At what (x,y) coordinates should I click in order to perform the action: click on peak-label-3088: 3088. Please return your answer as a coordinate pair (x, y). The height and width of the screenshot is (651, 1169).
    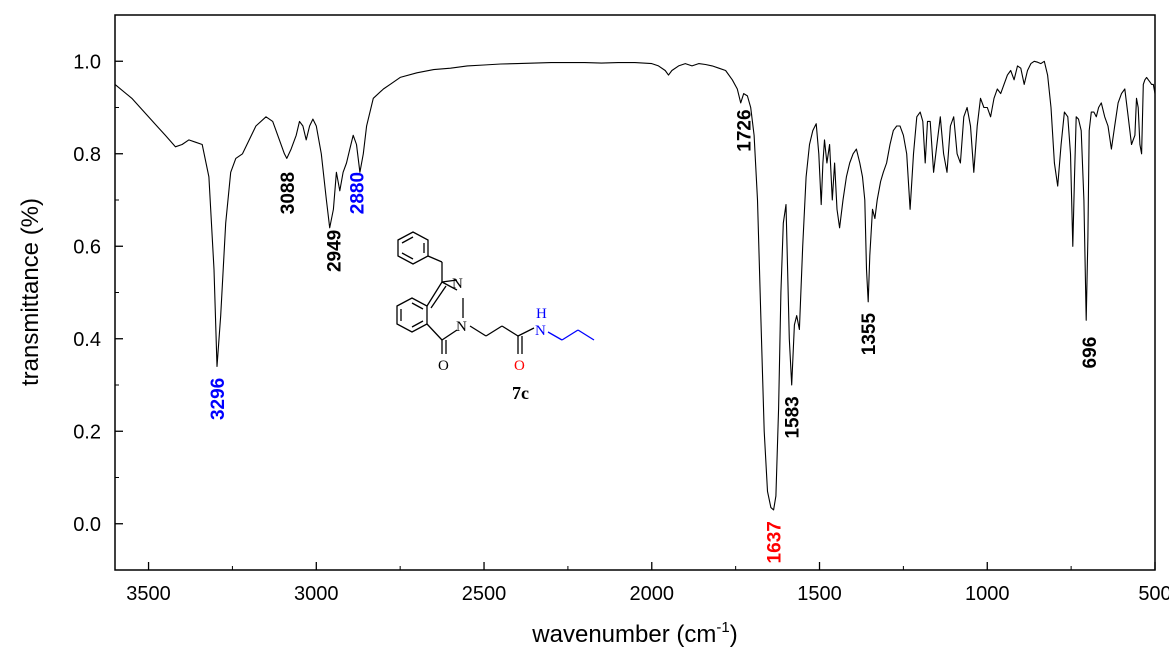
    Looking at the image, I should click on (288, 193).